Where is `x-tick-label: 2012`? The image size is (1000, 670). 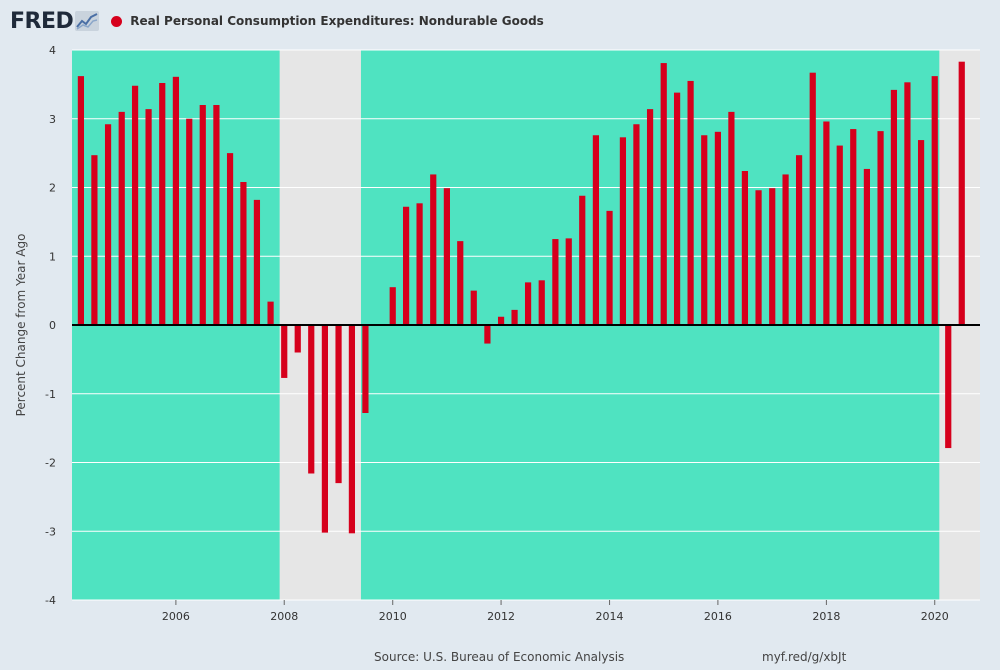 x-tick-label: 2012 is located at coordinates (501, 616).